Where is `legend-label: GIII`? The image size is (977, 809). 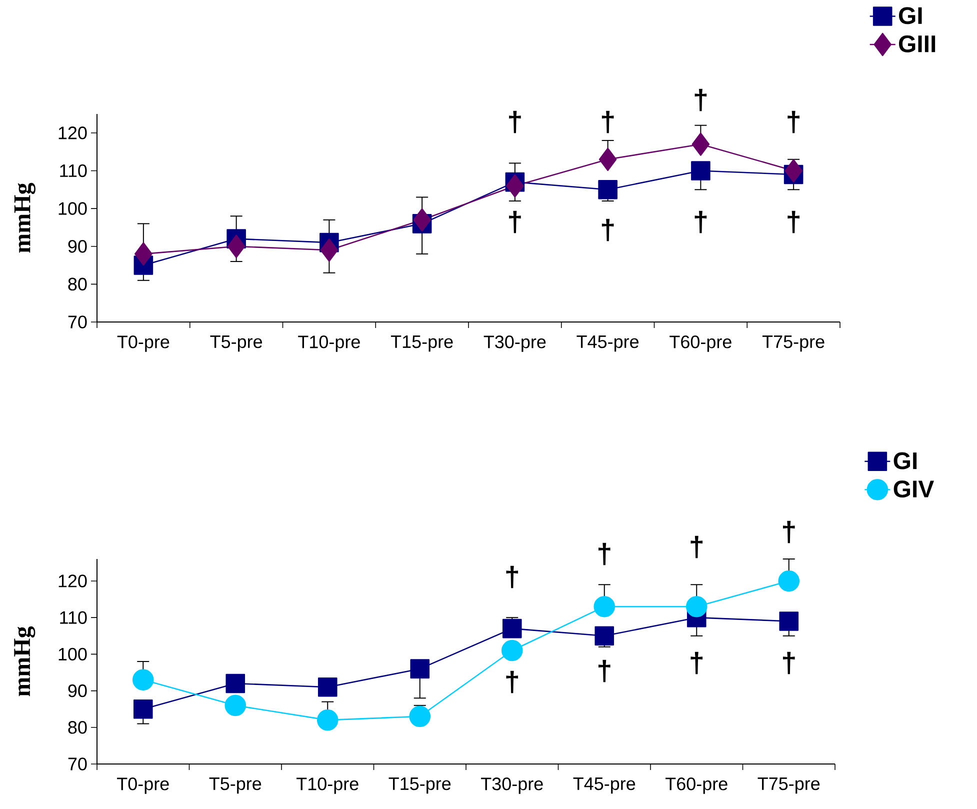
legend-label: GIII is located at coordinates (917, 43).